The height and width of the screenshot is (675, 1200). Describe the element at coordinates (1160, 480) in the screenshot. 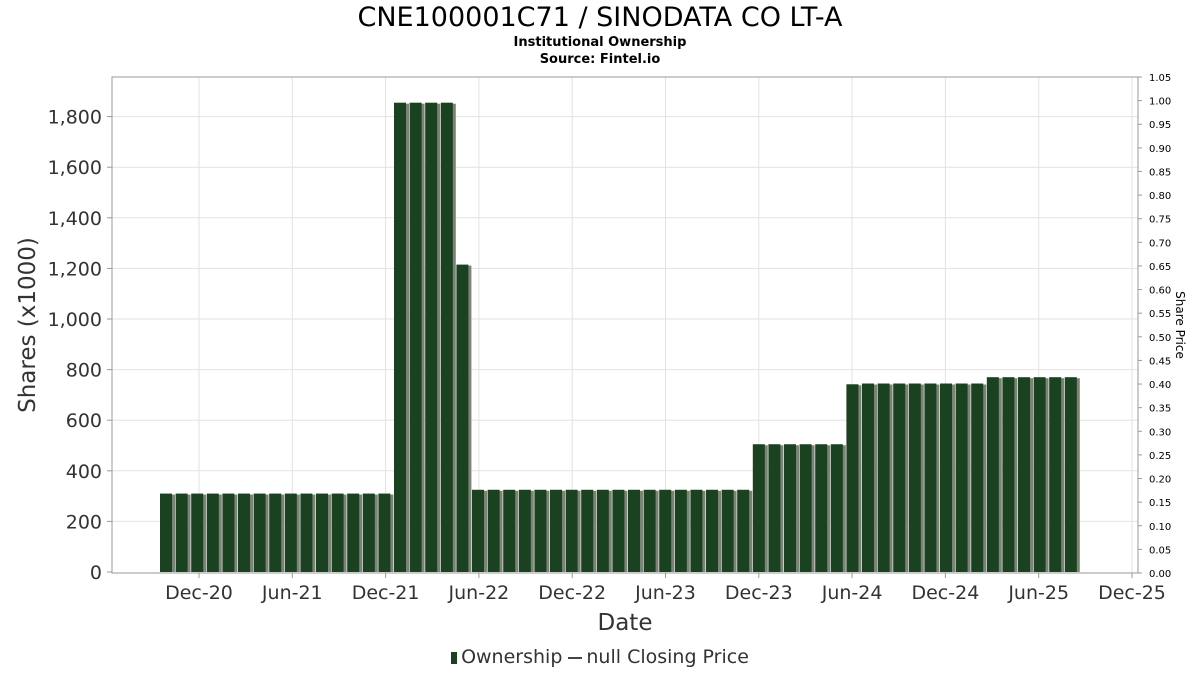

I see `right-tick-label: 0.20` at that location.